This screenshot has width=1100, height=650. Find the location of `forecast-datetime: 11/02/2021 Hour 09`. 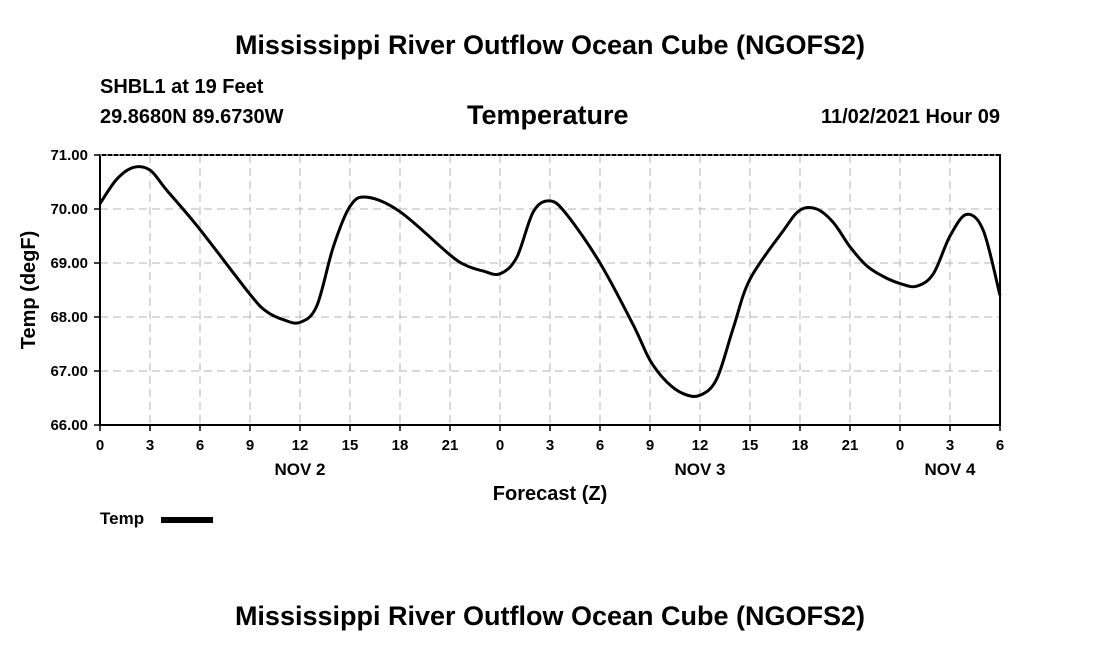

forecast-datetime: 11/02/2021 Hour 09 is located at coordinates (910, 117).